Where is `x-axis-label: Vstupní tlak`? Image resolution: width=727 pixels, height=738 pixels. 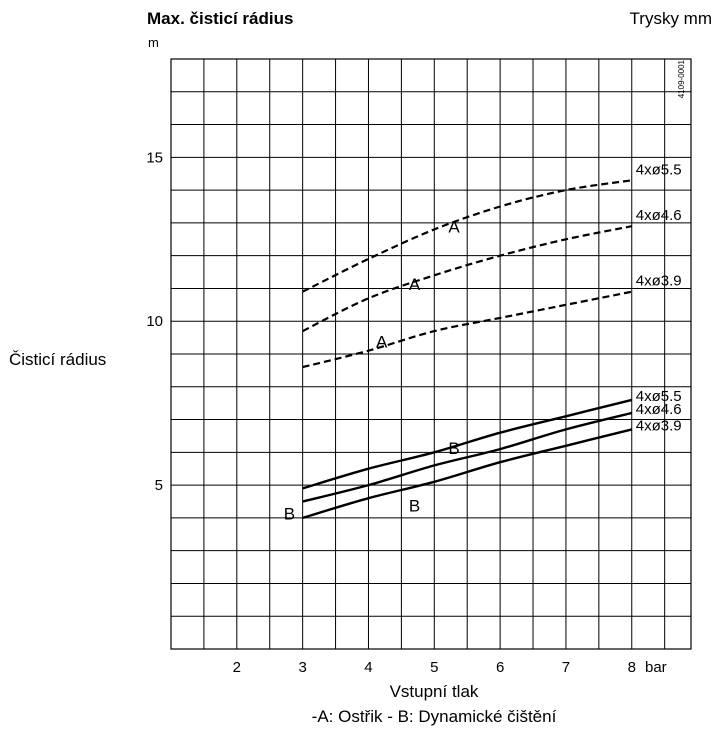 x-axis-label: Vstupní tlak is located at coordinates (434, 691).